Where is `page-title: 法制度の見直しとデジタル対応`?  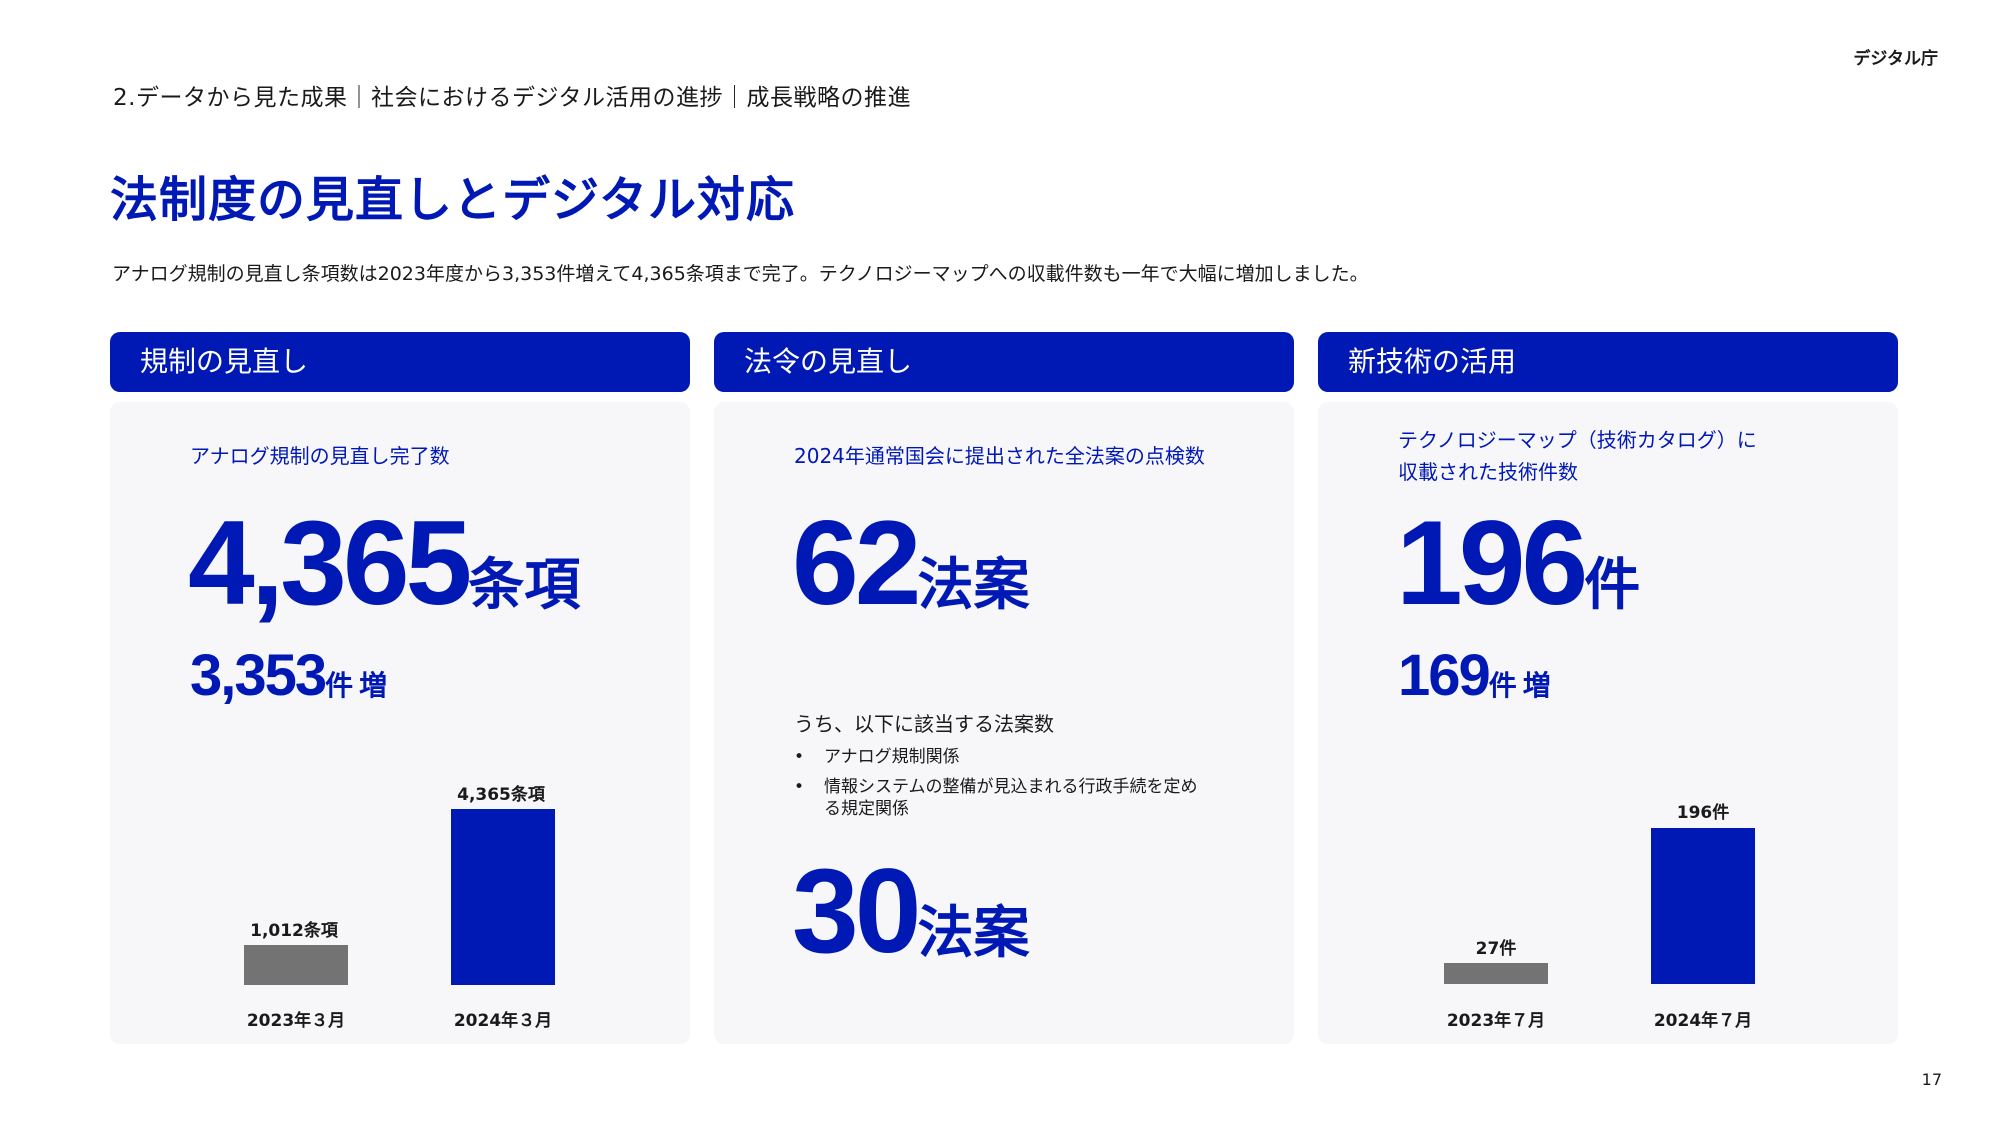 page-title: 法制度の見直しとデジタル対応 is located at coordinates (453, 200).